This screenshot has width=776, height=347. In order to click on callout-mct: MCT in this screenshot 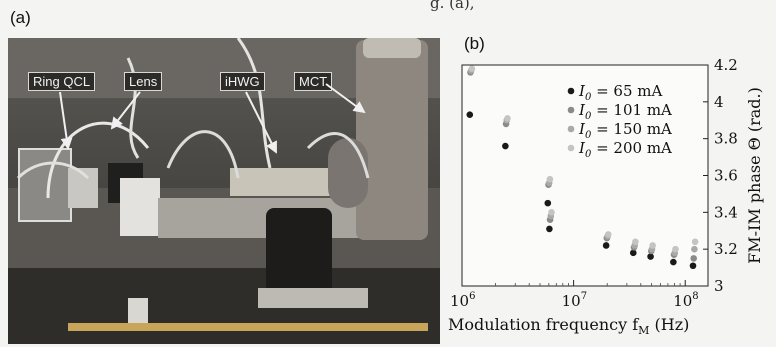, I will do `click(313, 81)`.